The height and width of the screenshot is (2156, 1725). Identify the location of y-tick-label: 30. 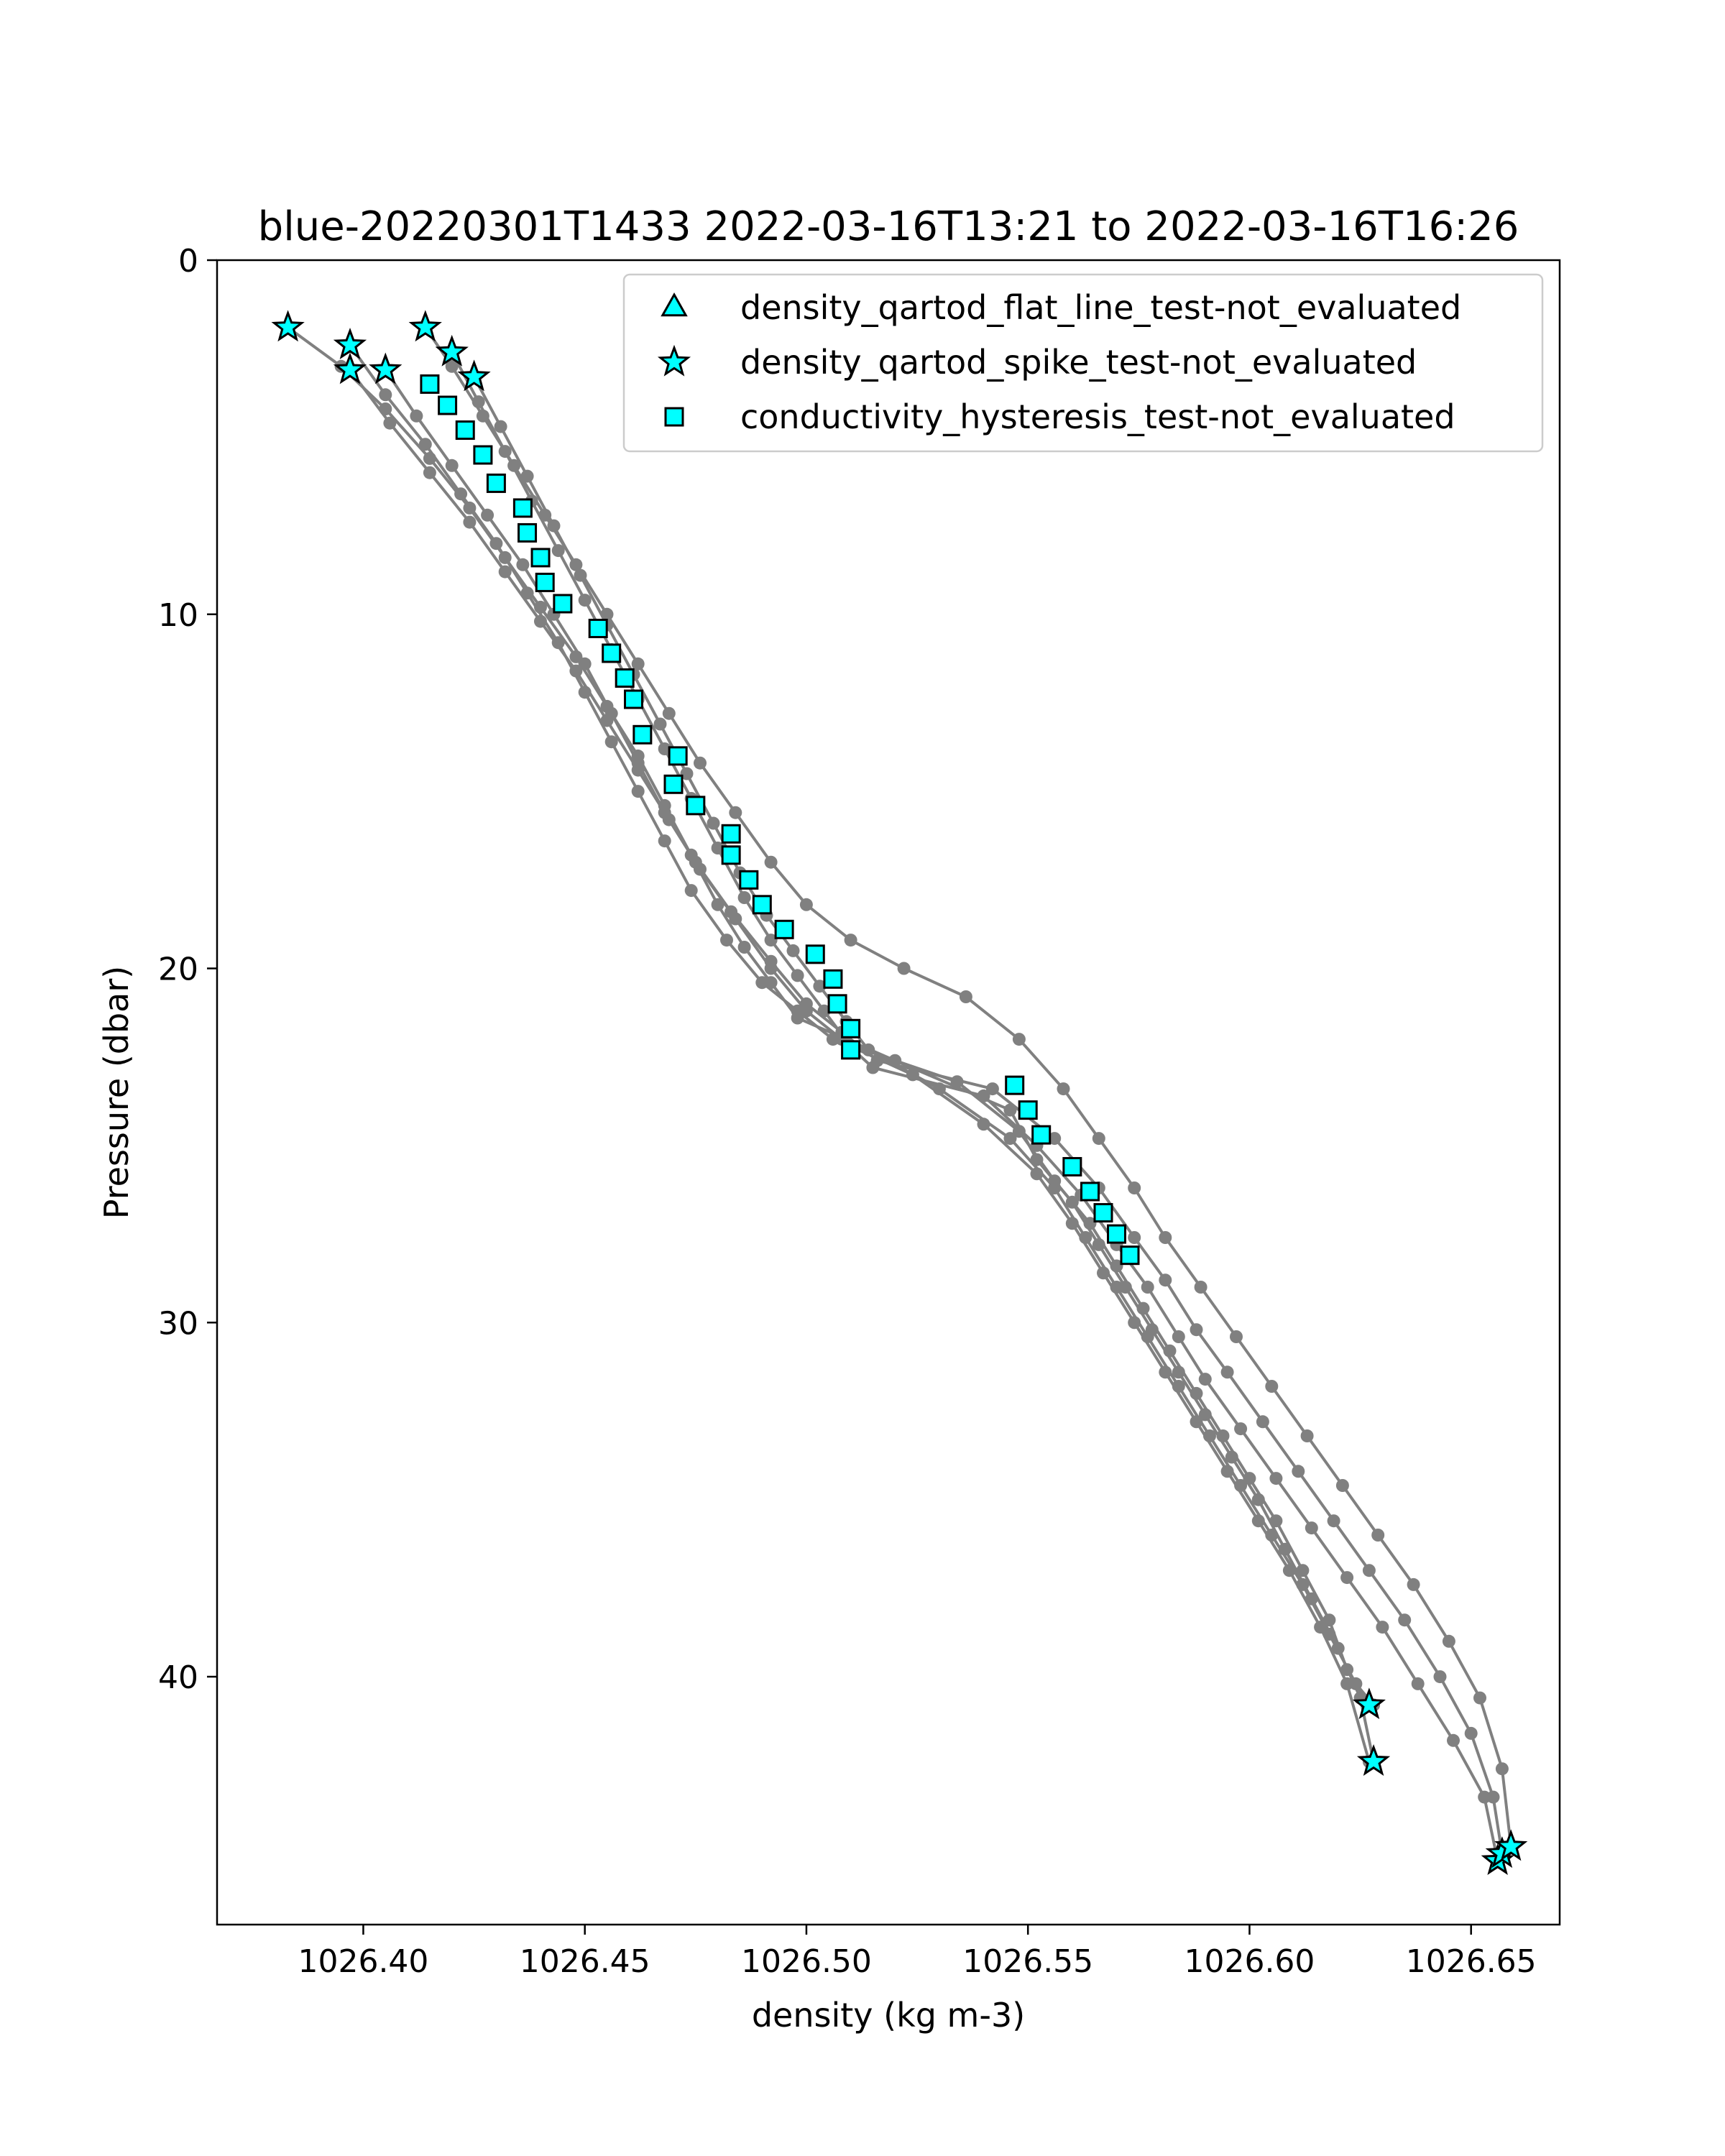
(178, 1323).